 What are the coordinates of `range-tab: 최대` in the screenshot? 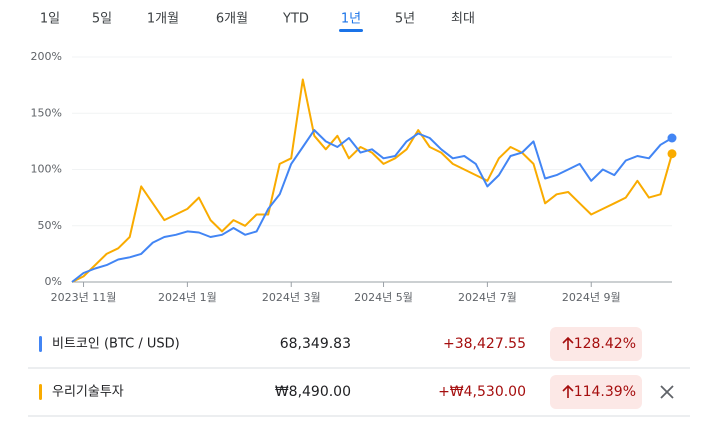 It's located at (463, 19).